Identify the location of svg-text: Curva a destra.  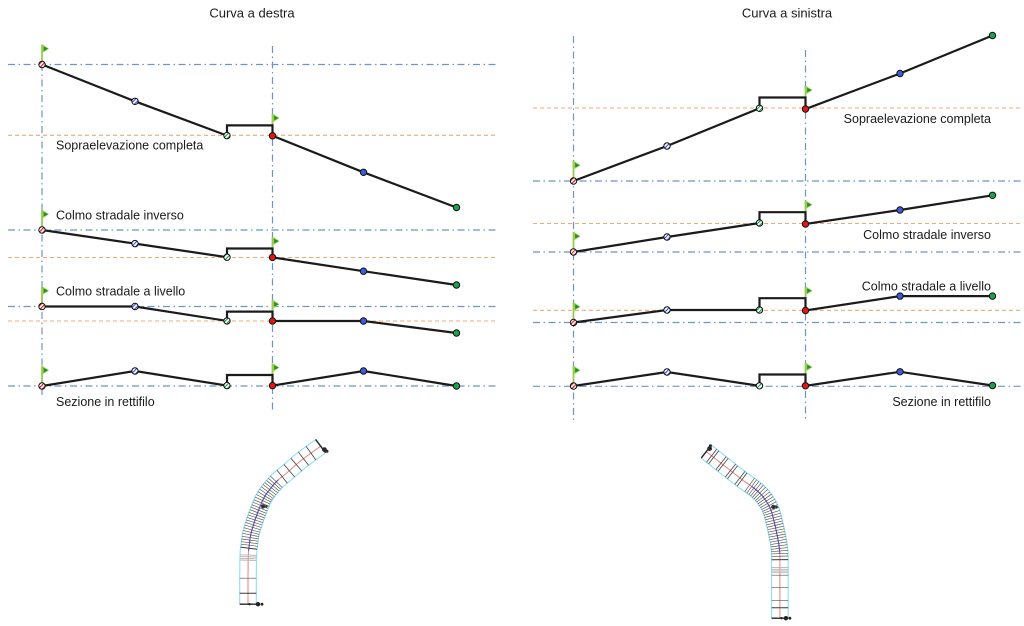
(252, 13).